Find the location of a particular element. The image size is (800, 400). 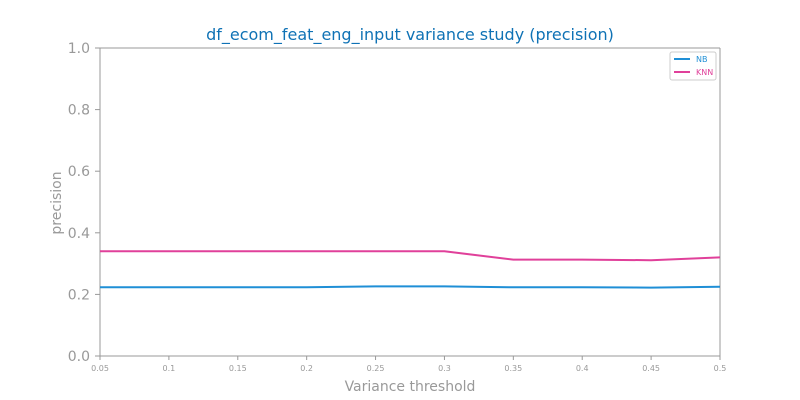

x-axis-label: Variance threshold is located at coordinates (410, 387).